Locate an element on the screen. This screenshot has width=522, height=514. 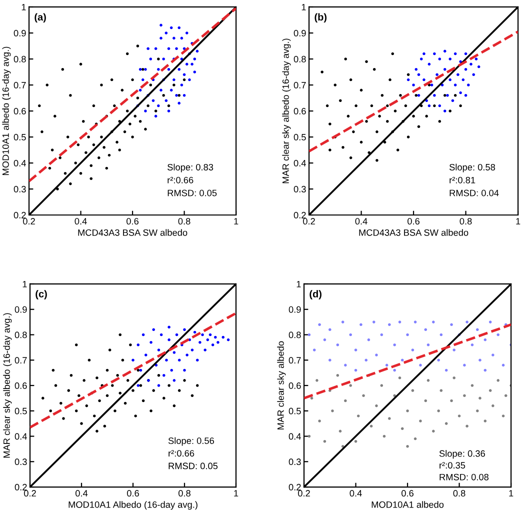
text: (d) is located at coordinates (316, 295).